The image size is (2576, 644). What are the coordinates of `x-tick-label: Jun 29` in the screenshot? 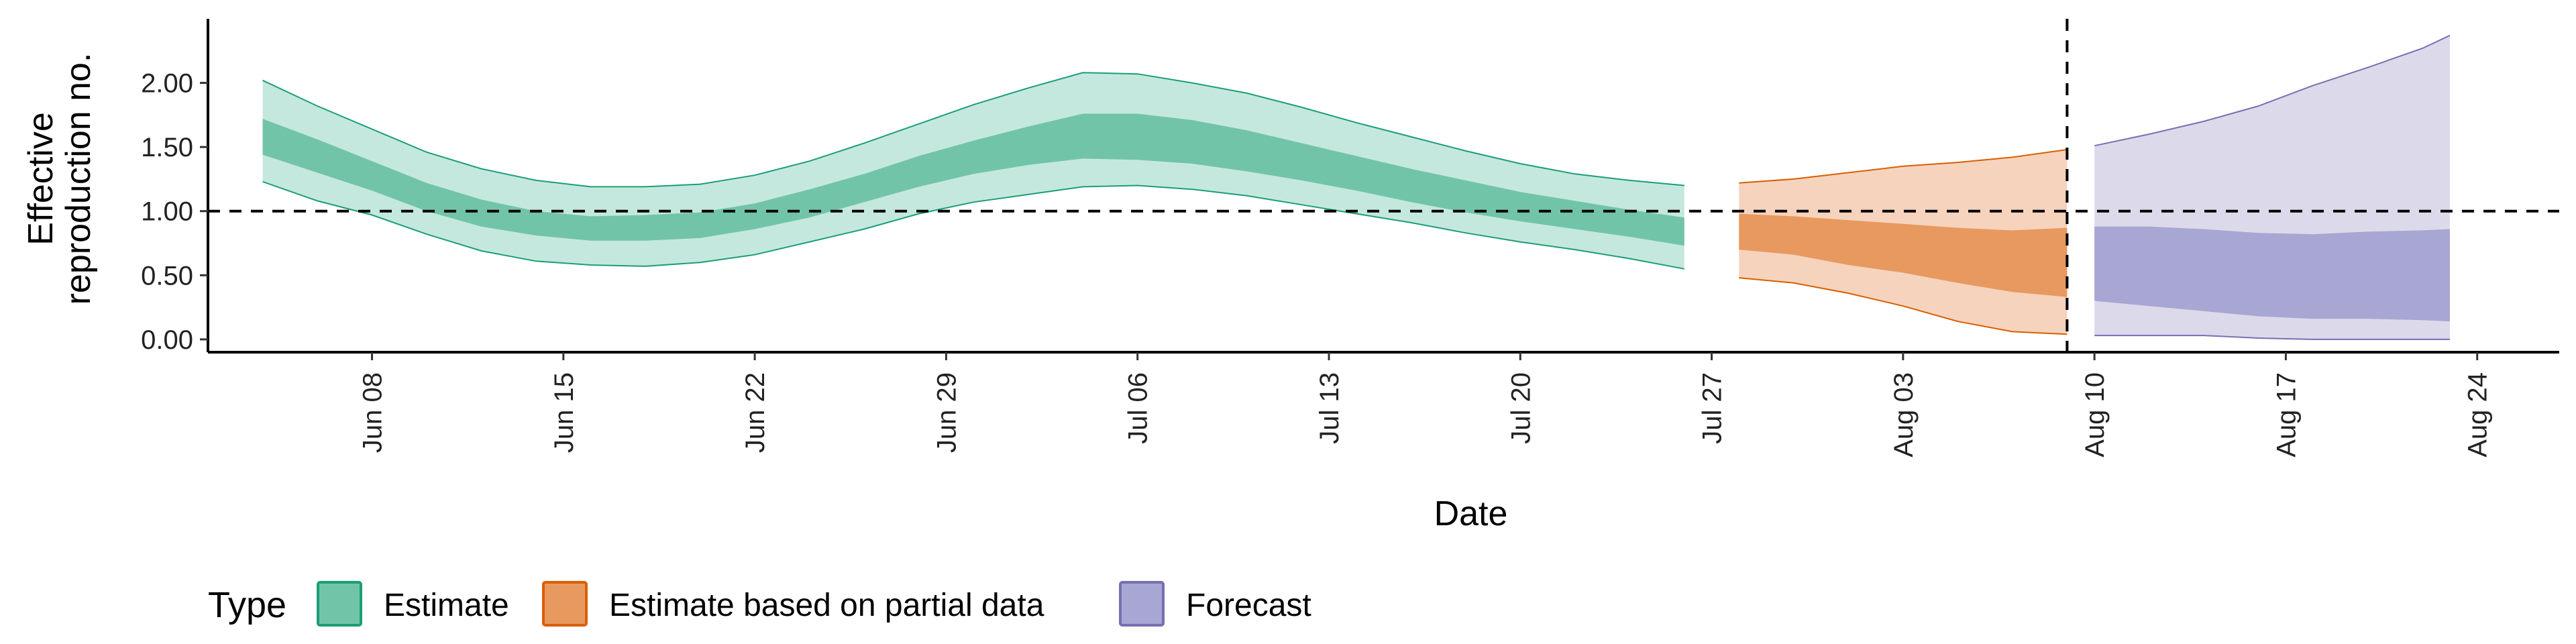 It's located at (946, 412).